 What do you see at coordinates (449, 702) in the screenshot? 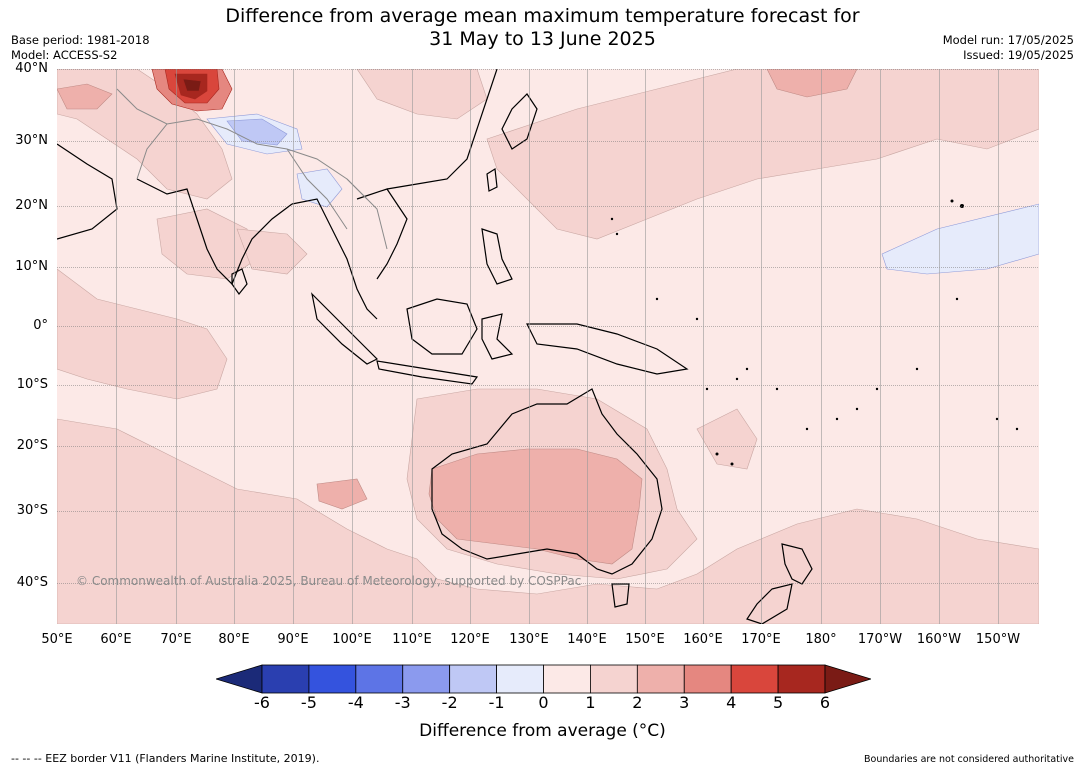
I see `colorbar-tick-label: -2` at bounding box center [449, 702].